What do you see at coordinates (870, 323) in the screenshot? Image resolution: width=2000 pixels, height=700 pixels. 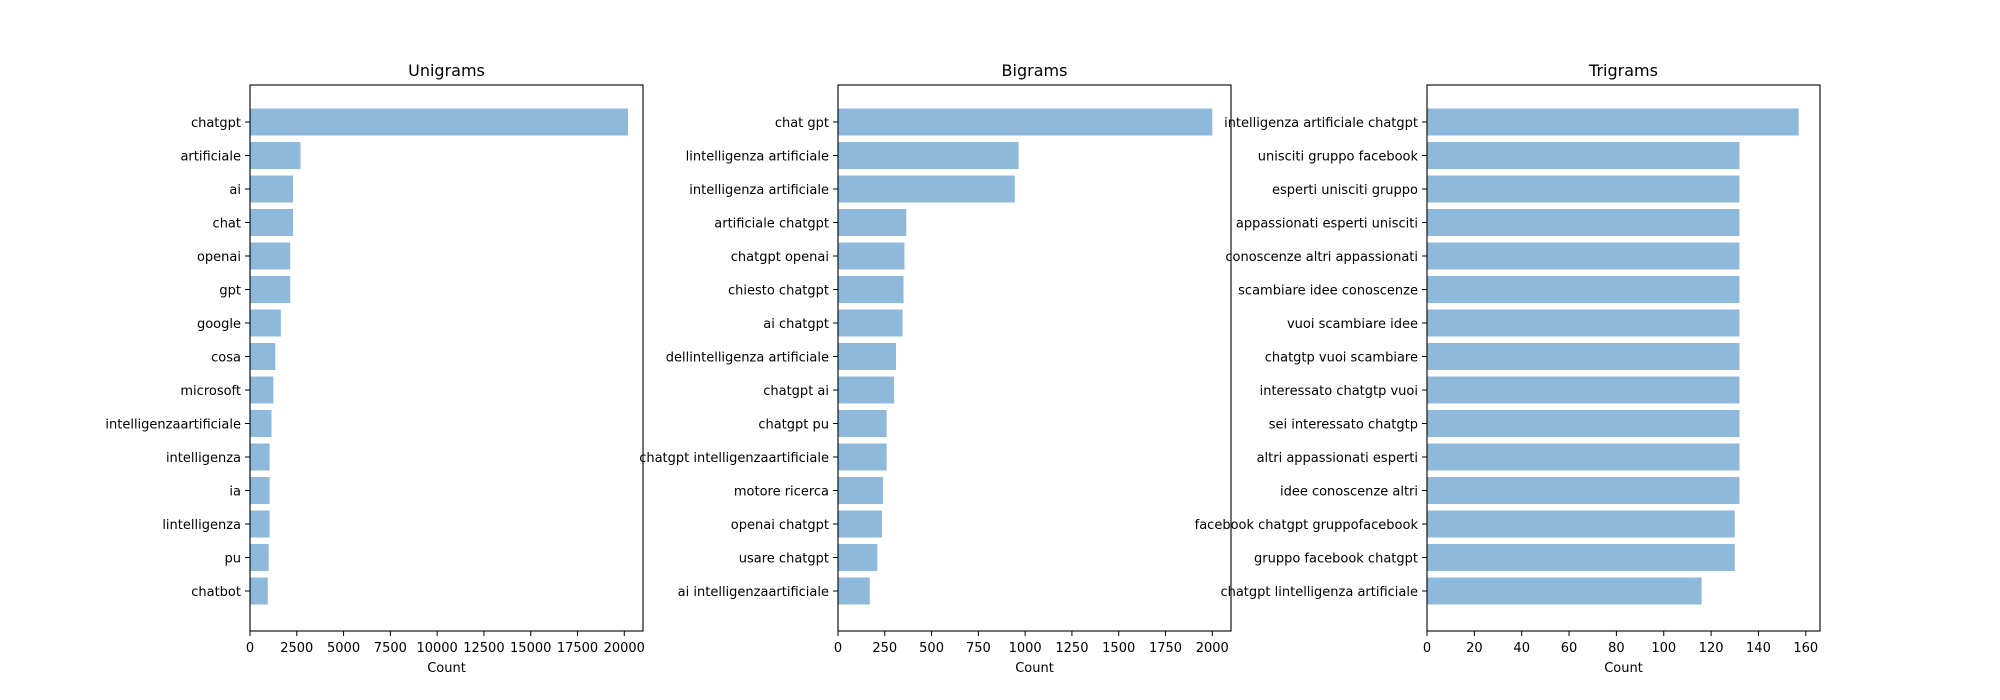 I see `bar-ai-chatgpt` at bounding box center [870, 323].